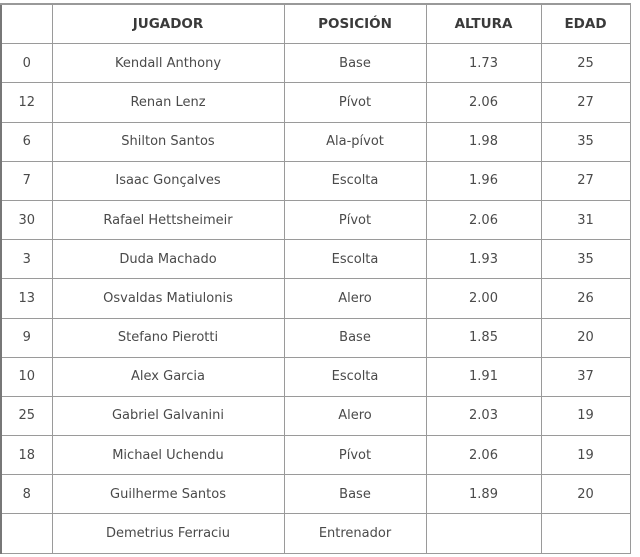 The height and width of the screenshot is (557, 640). I want to click on cell-player: Guilherme Santos, so click(168, 494).